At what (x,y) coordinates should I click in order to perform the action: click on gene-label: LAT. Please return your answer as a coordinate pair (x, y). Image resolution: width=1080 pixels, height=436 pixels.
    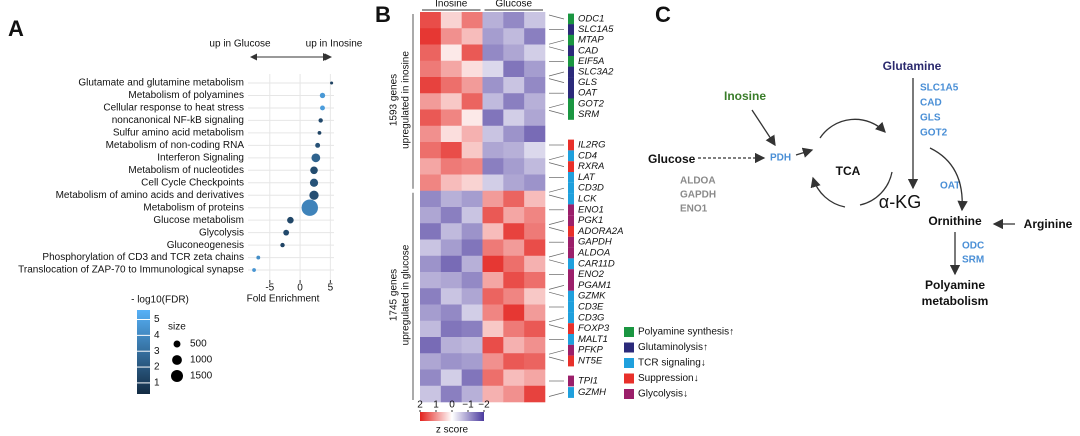
    Looking at the image, I should click on (587, 177).